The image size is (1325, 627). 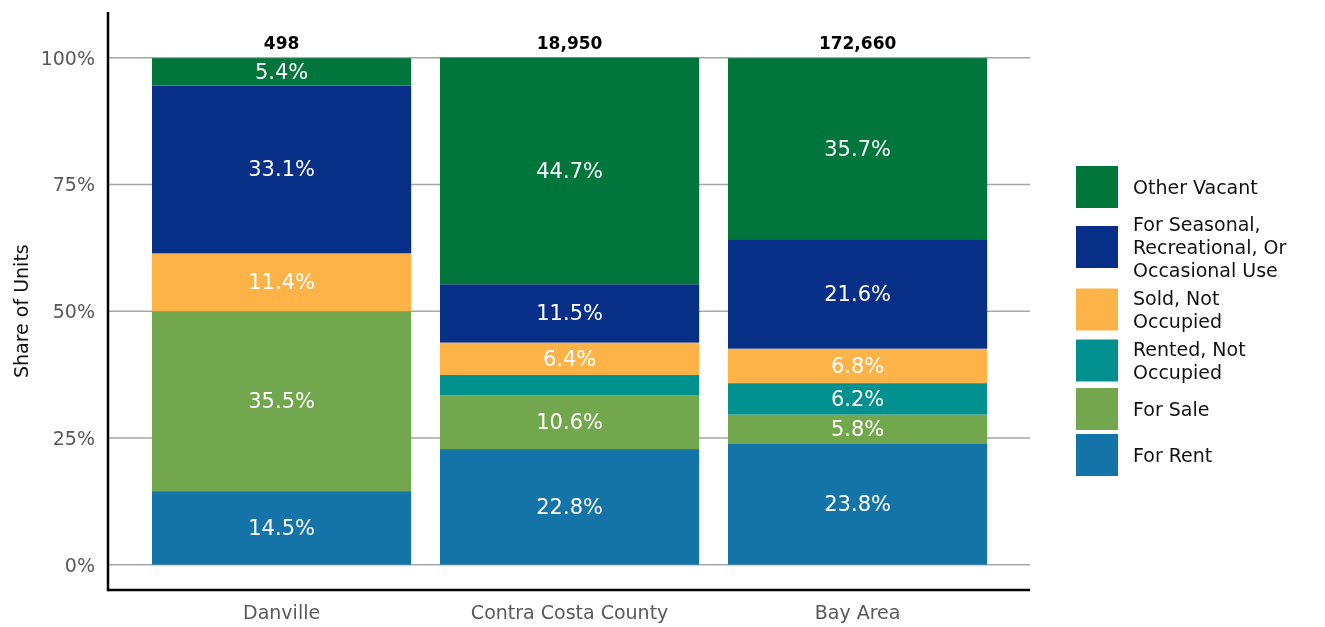 I want to click on x-tick-label: Bay Area, so click(x=857, y=612).